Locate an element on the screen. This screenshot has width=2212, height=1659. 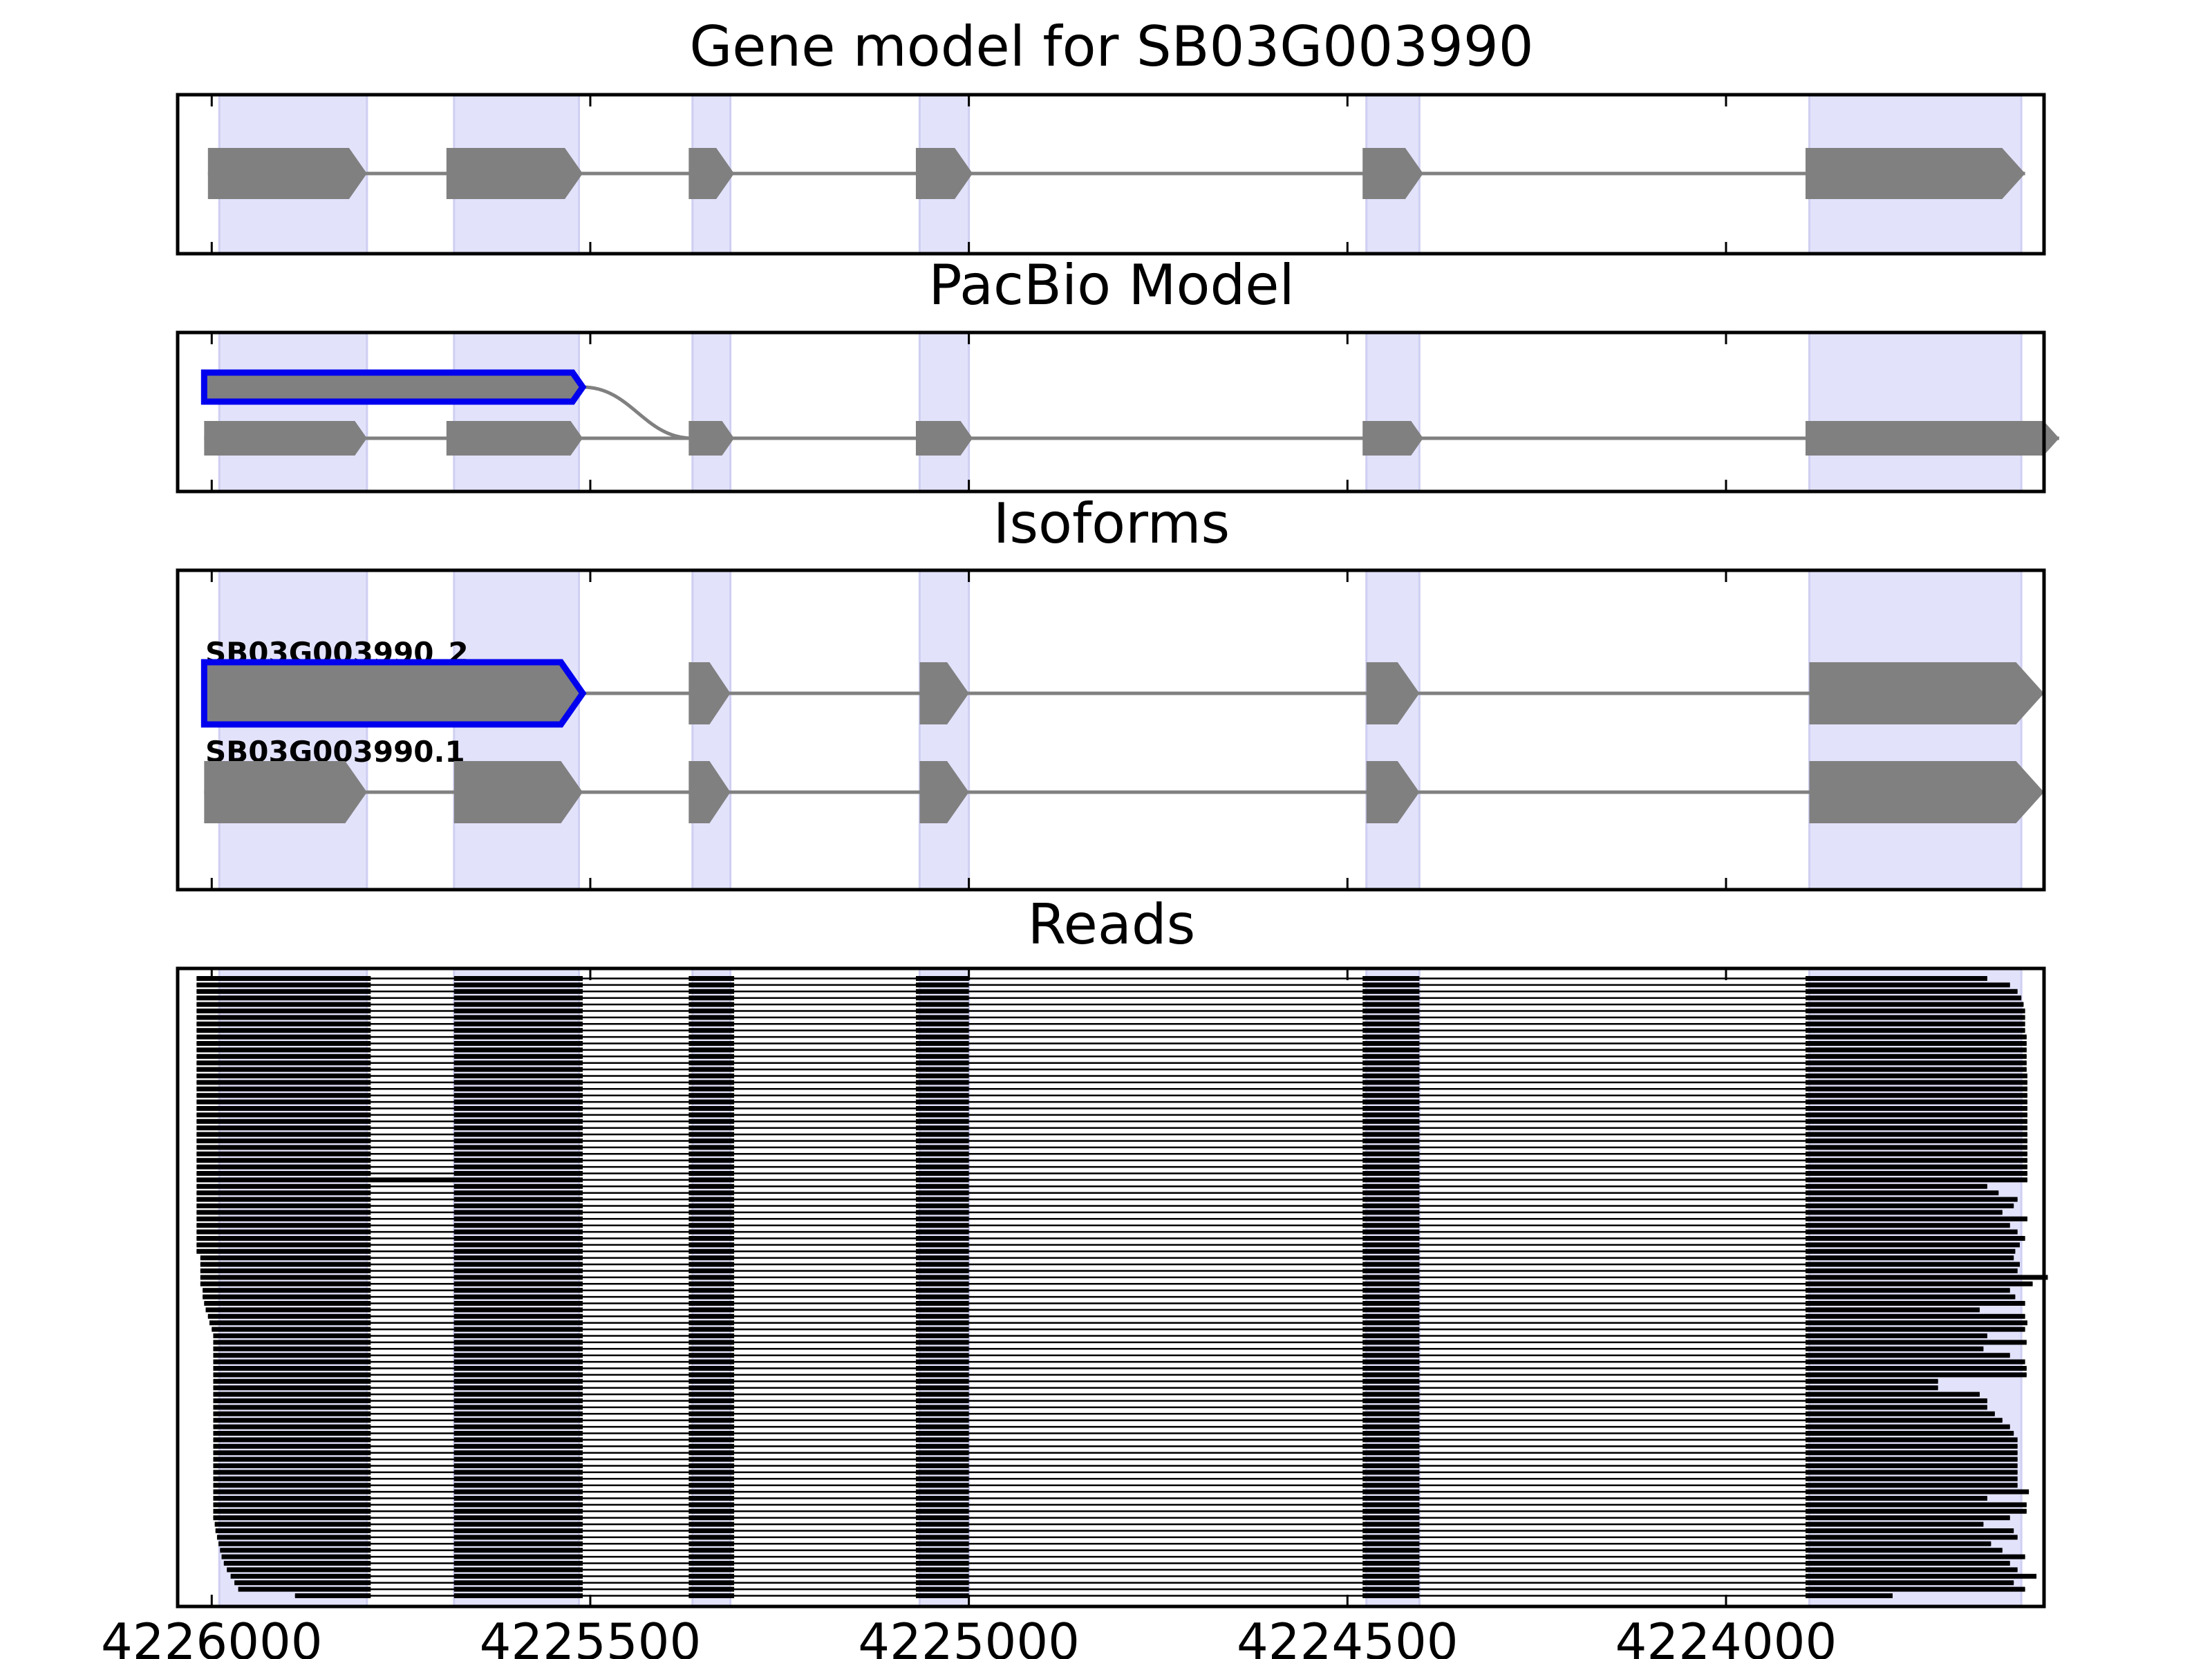
exon-highlight-region is located at coordinates (293, 412).